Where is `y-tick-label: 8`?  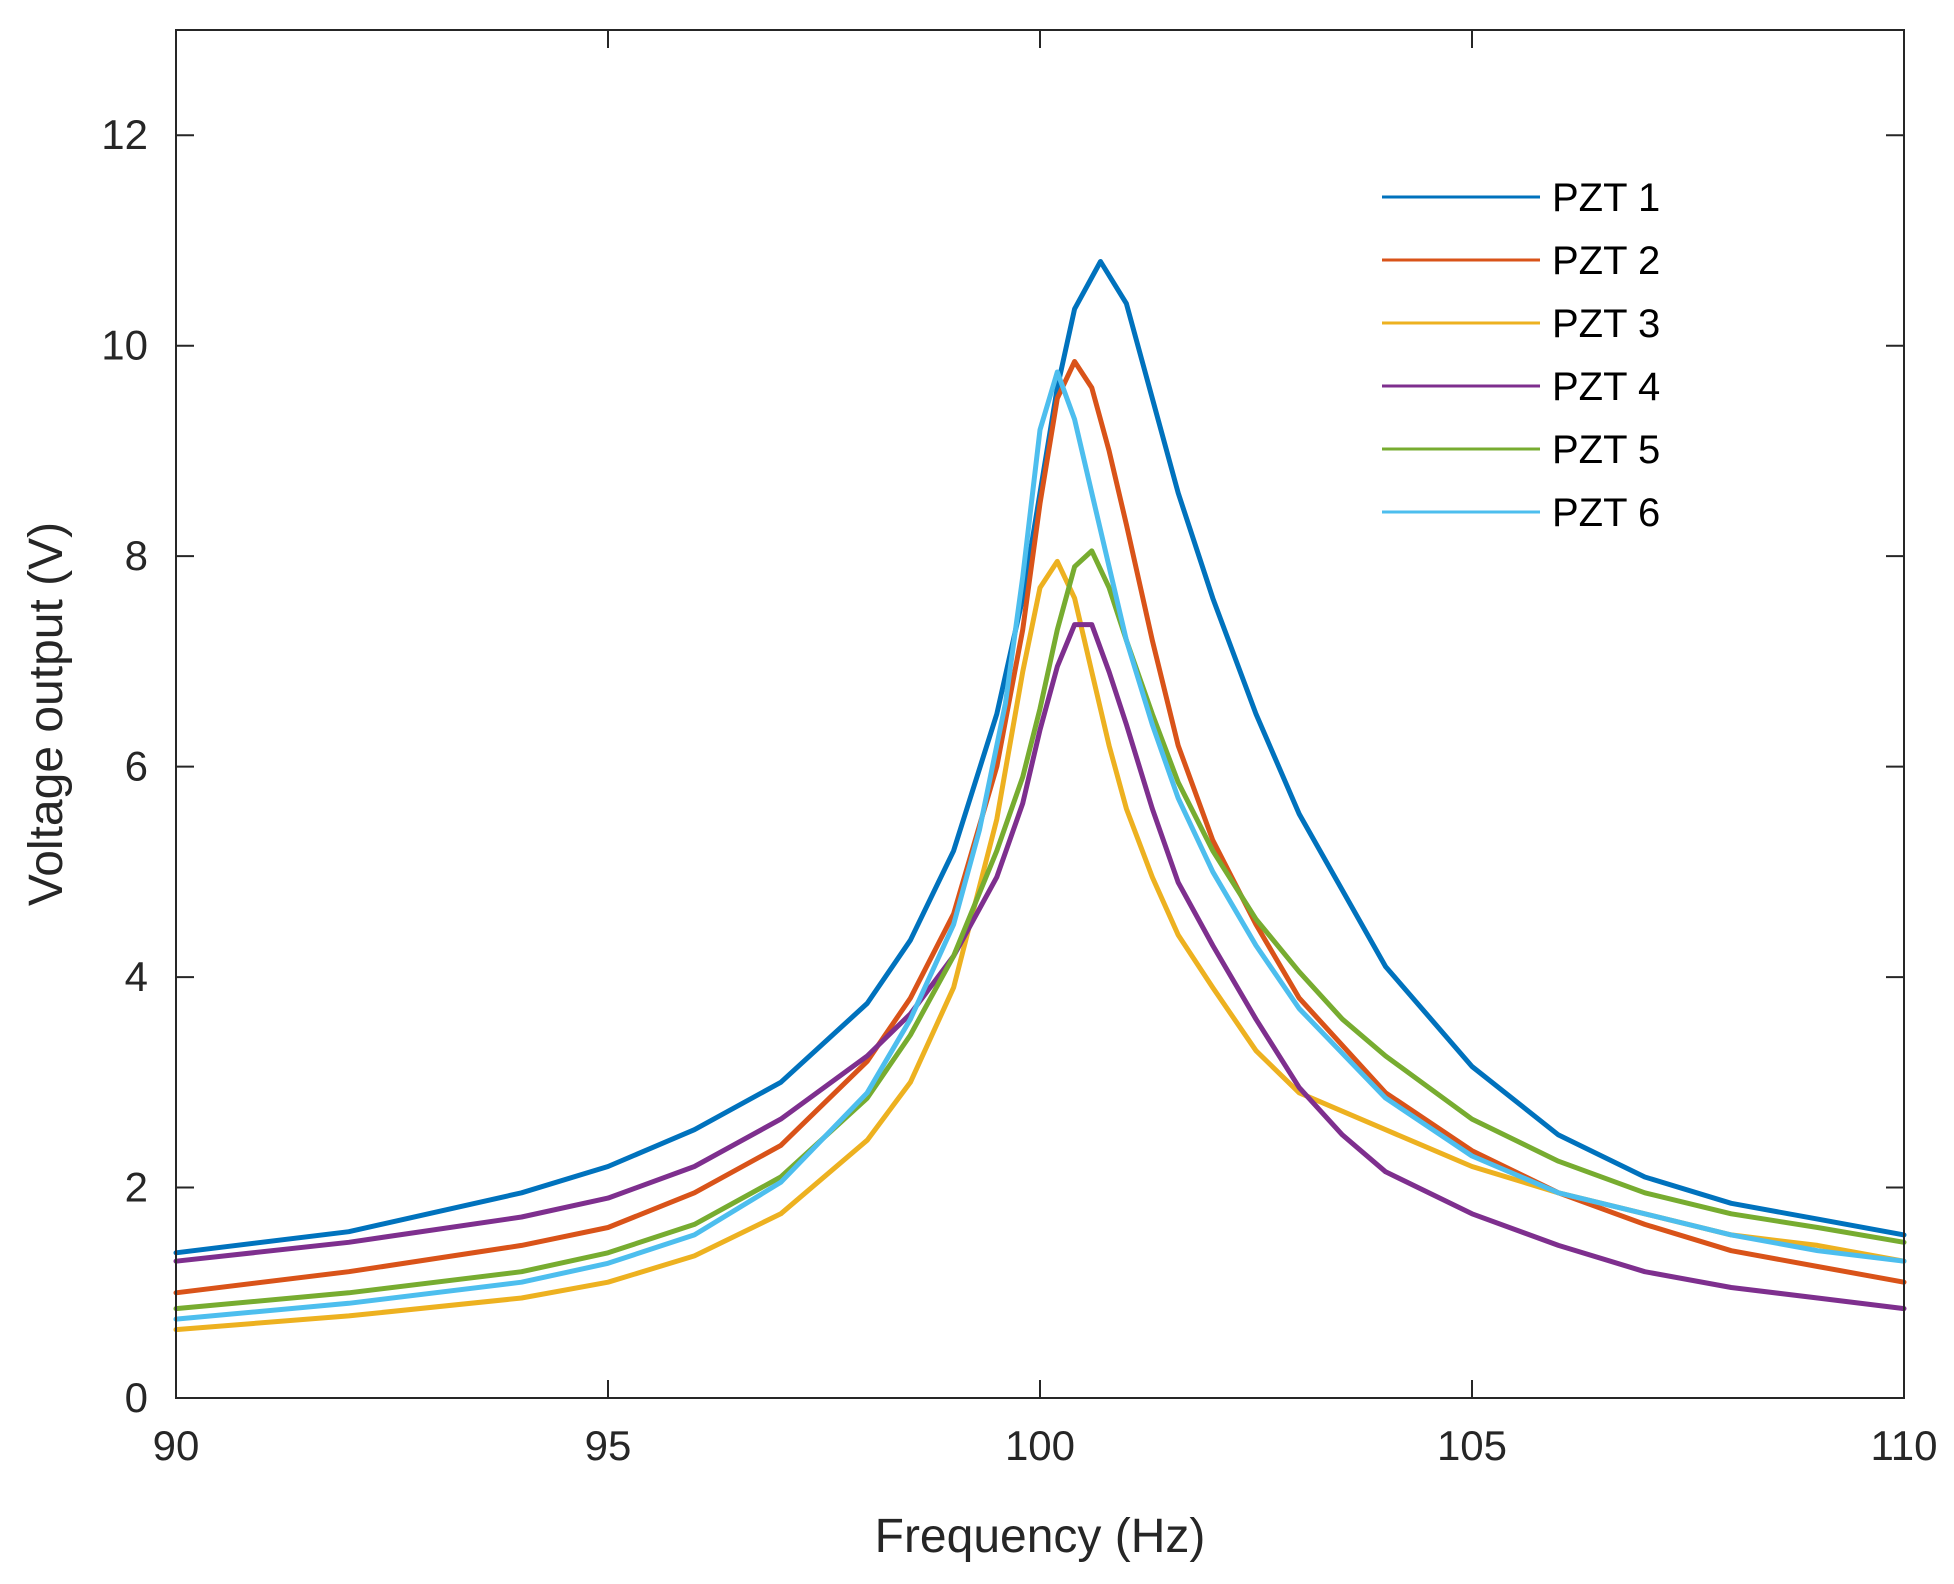
y-tick-label: 8 is located at coordinates (136, 555).